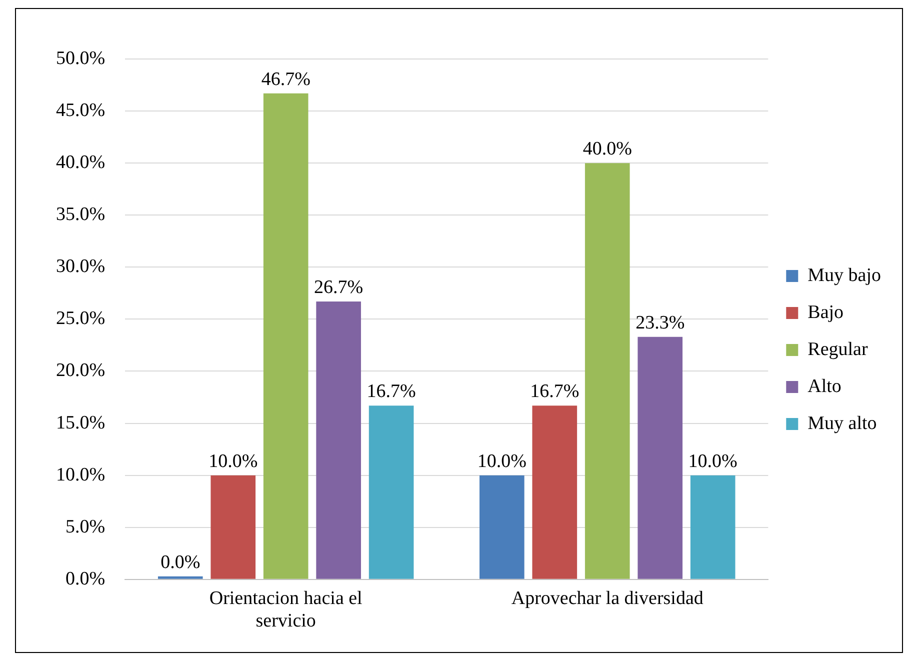 This screenshot has width=907, height=657. I want to click on x-tick-label: Orientacion hacia el servicio, so click(285, 610).